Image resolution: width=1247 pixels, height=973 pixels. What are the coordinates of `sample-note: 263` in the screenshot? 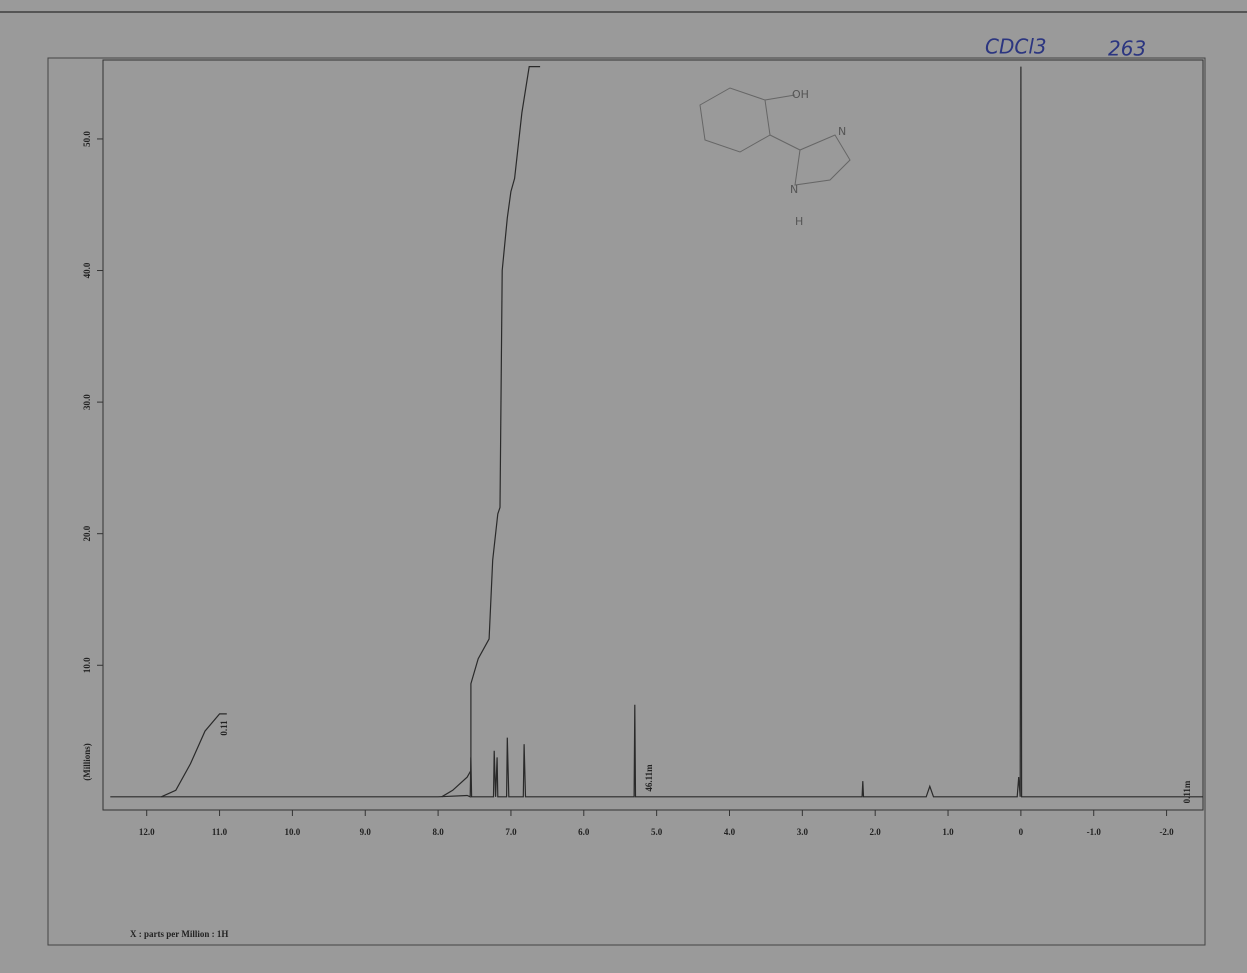 It's located at (1127, 49).